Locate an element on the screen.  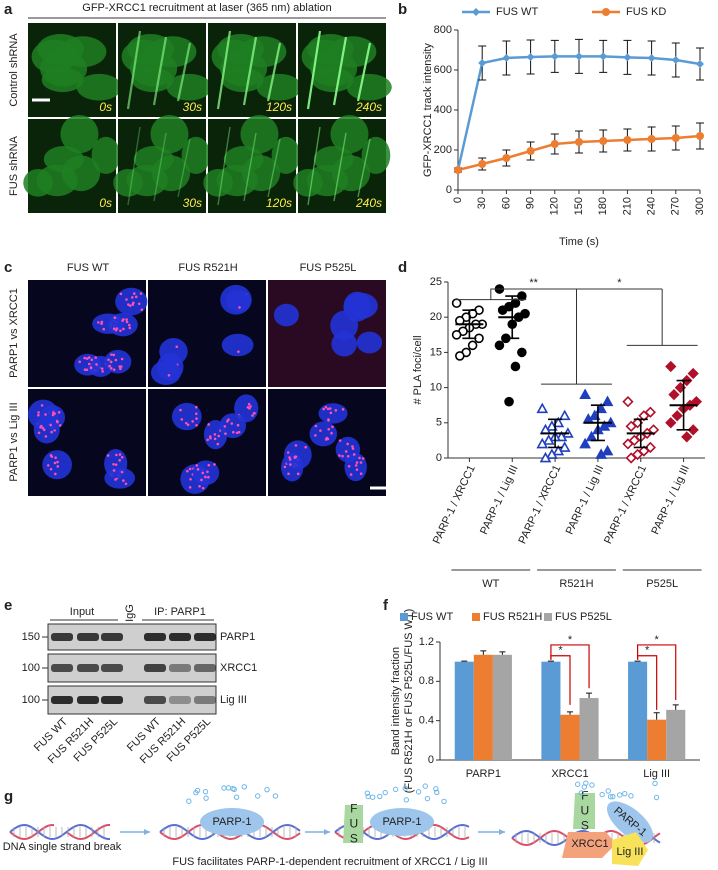
dna-strand is located at coordinates (60, 831).